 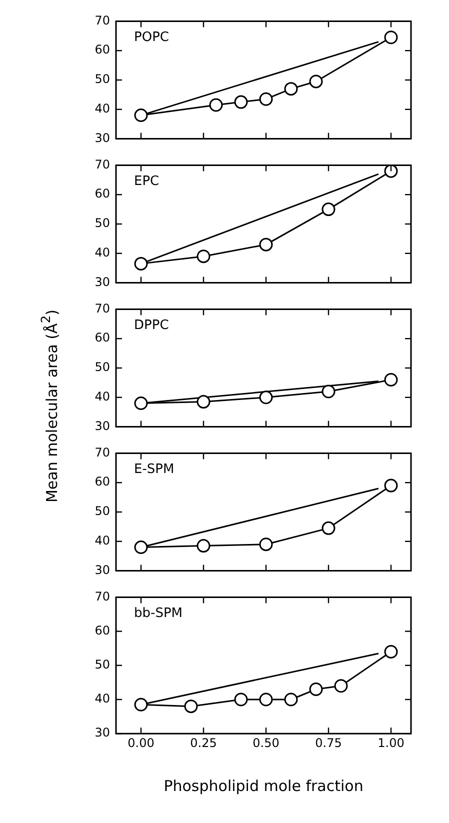 I want to click on x-tick-label: 0.50, so click(x=266, y=743).